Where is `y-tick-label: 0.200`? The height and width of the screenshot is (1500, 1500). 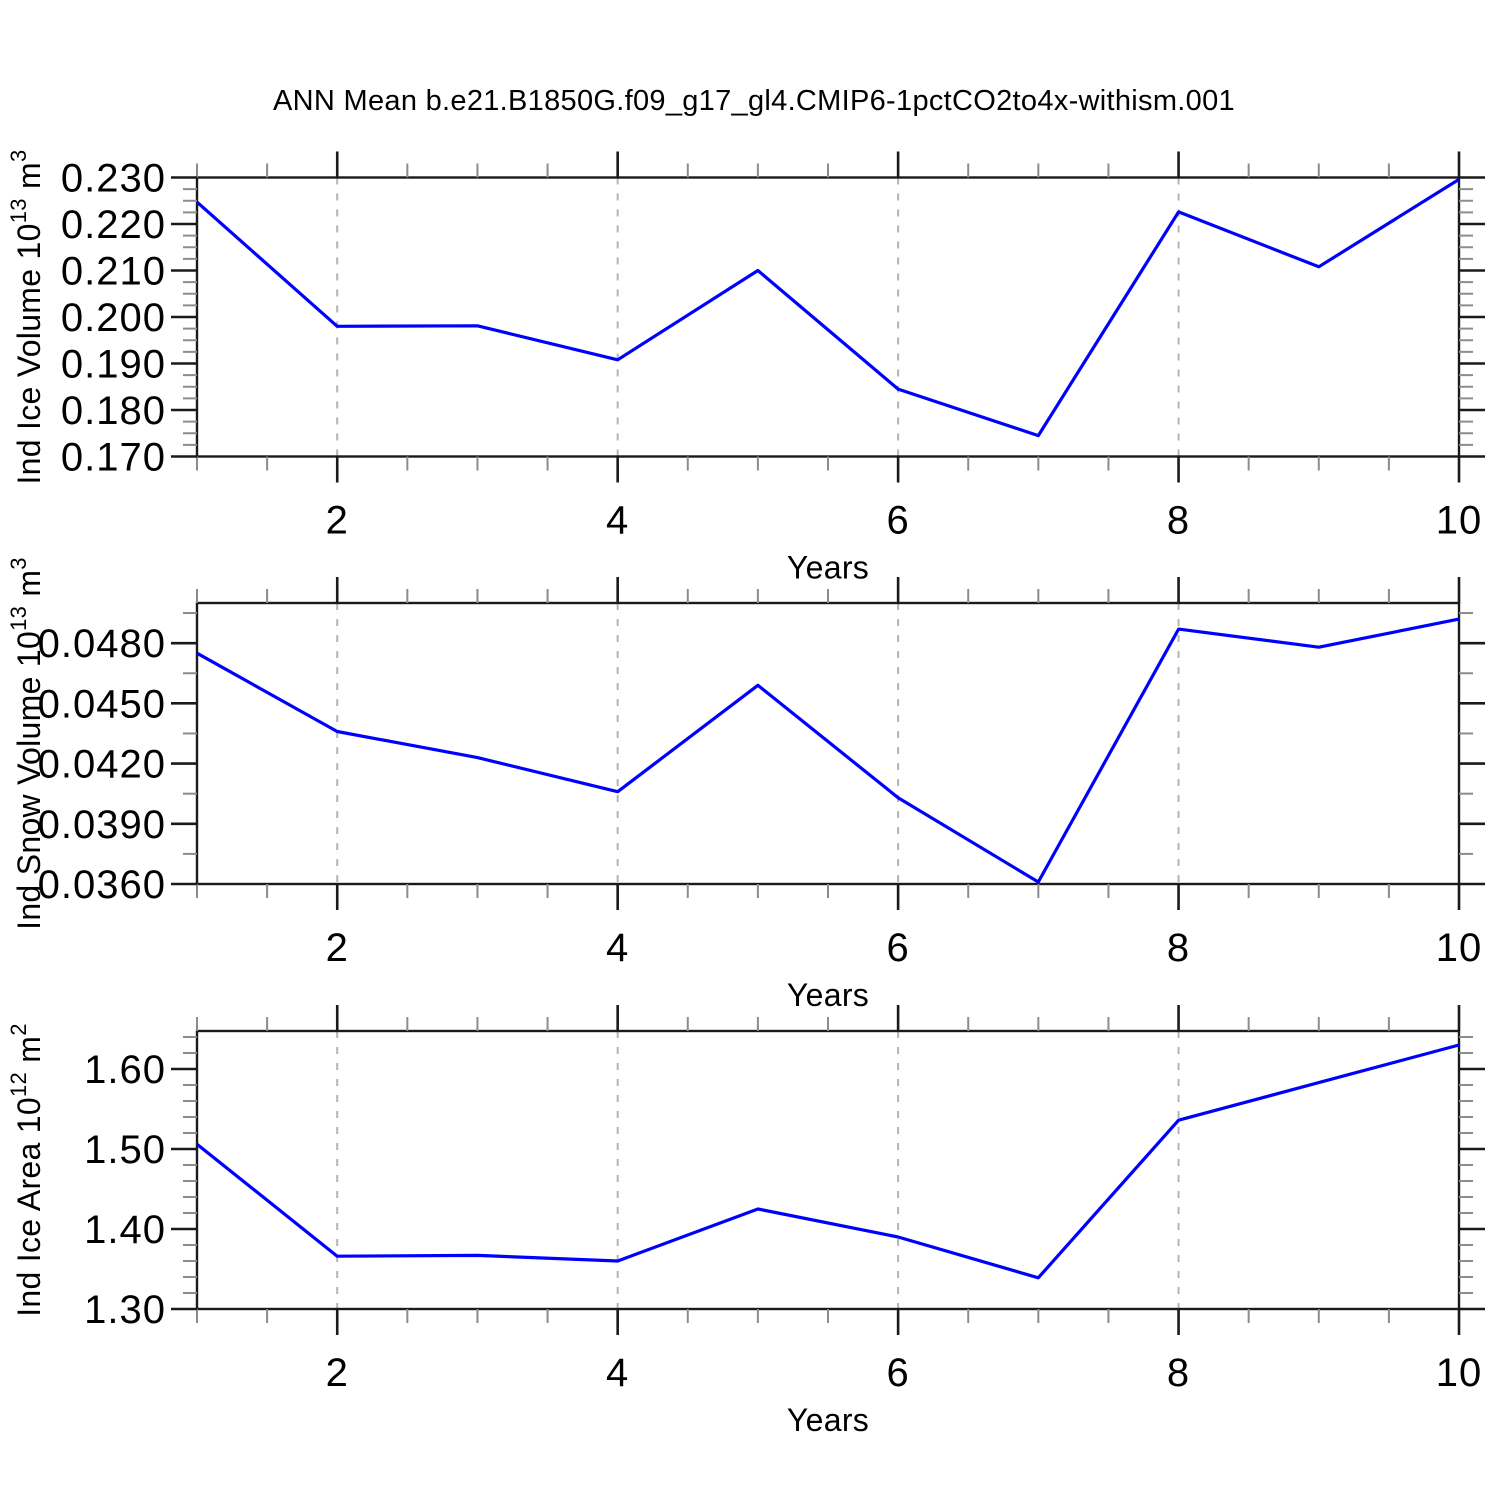
y-tick-label: 0.200 is located at coordinates (113, 318).